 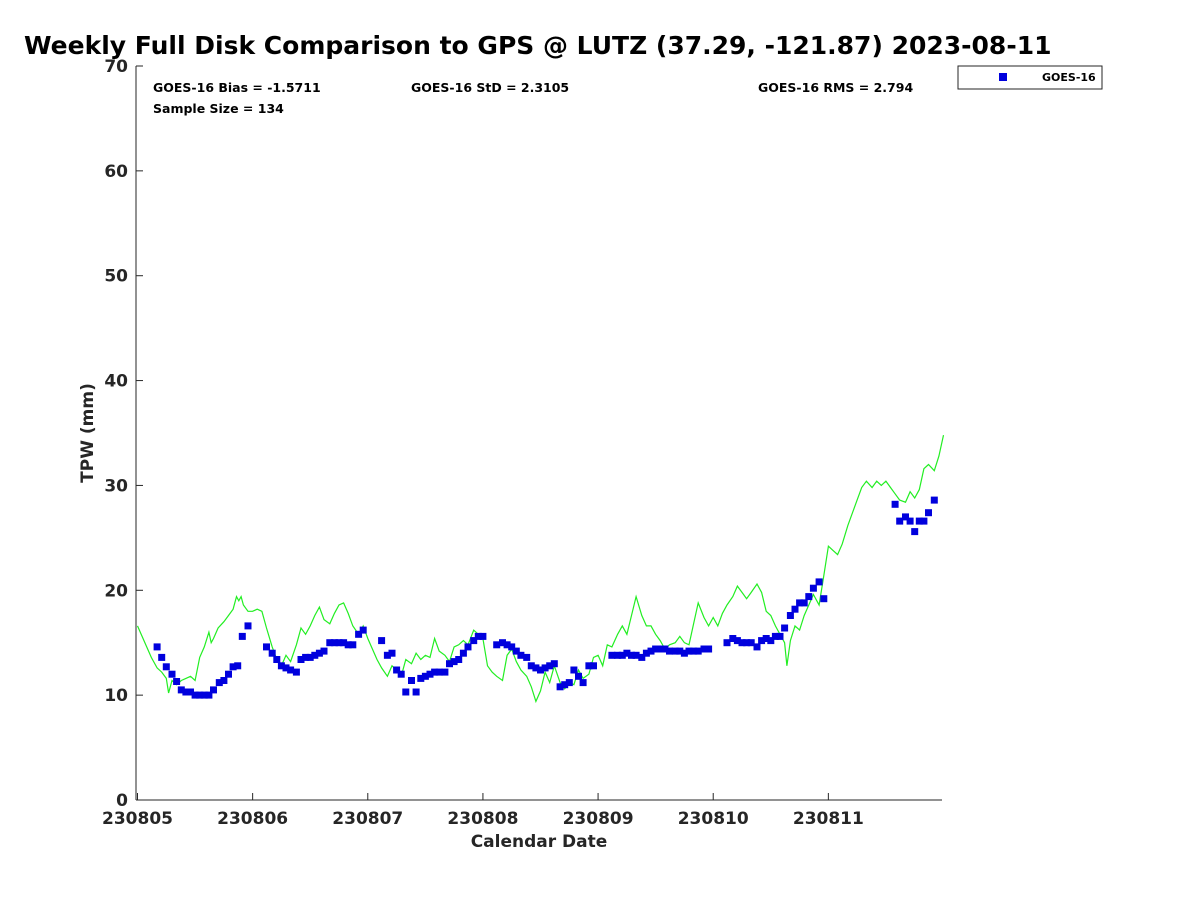 What do you see at coordinates (713, 819) in the screenshot?
I see `x-tick-label: 230810` at bounding box center [713, 819].